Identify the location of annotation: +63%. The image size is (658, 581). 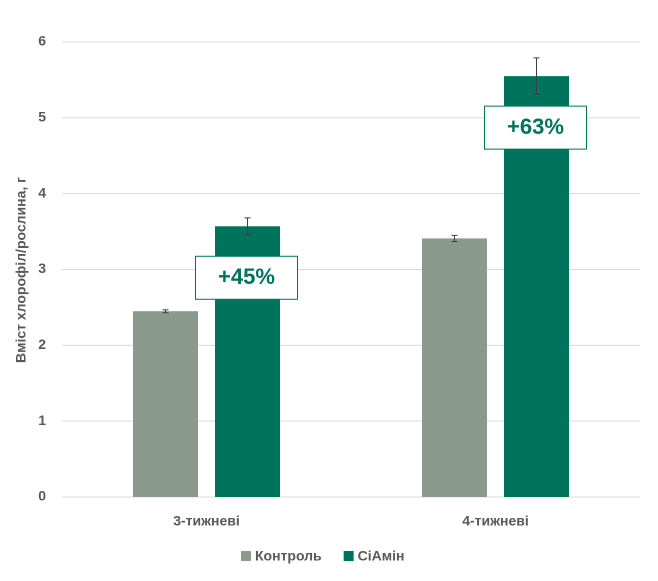
(535, 126).